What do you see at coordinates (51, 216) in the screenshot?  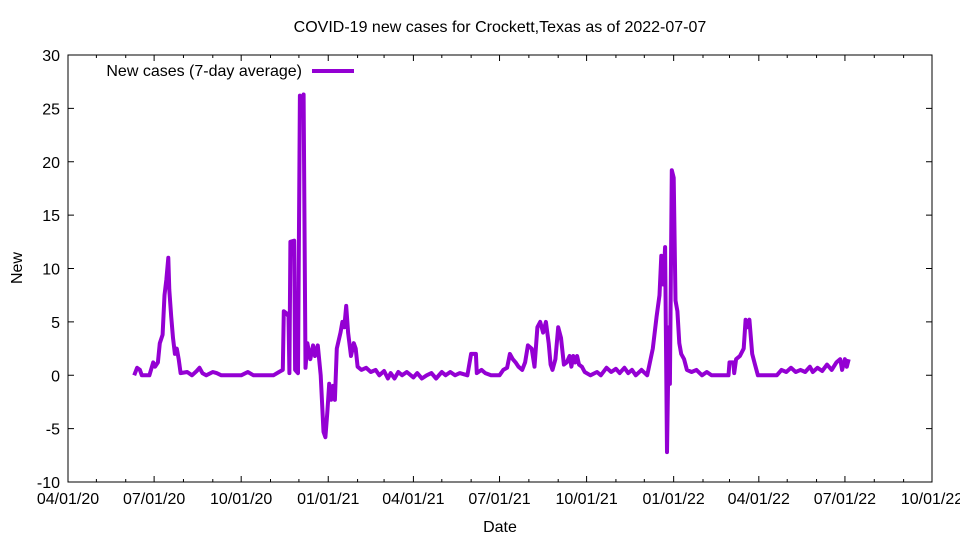 I see `y-tick-label: 15` at bounding box center [51, 216].